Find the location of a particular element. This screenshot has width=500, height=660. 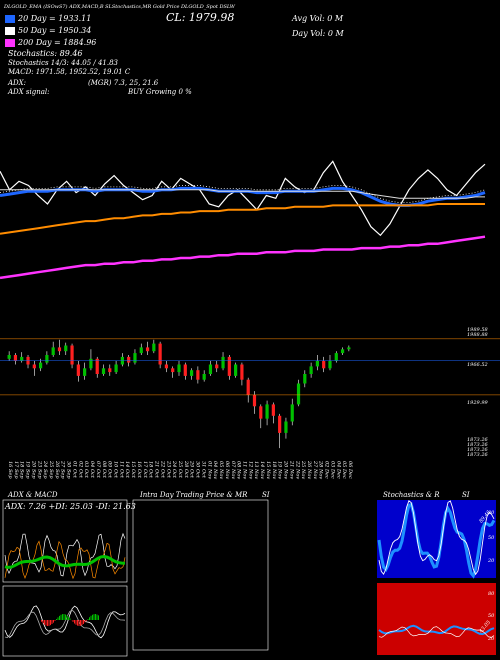

stoch-d-line is located at coordinates (436, 538).